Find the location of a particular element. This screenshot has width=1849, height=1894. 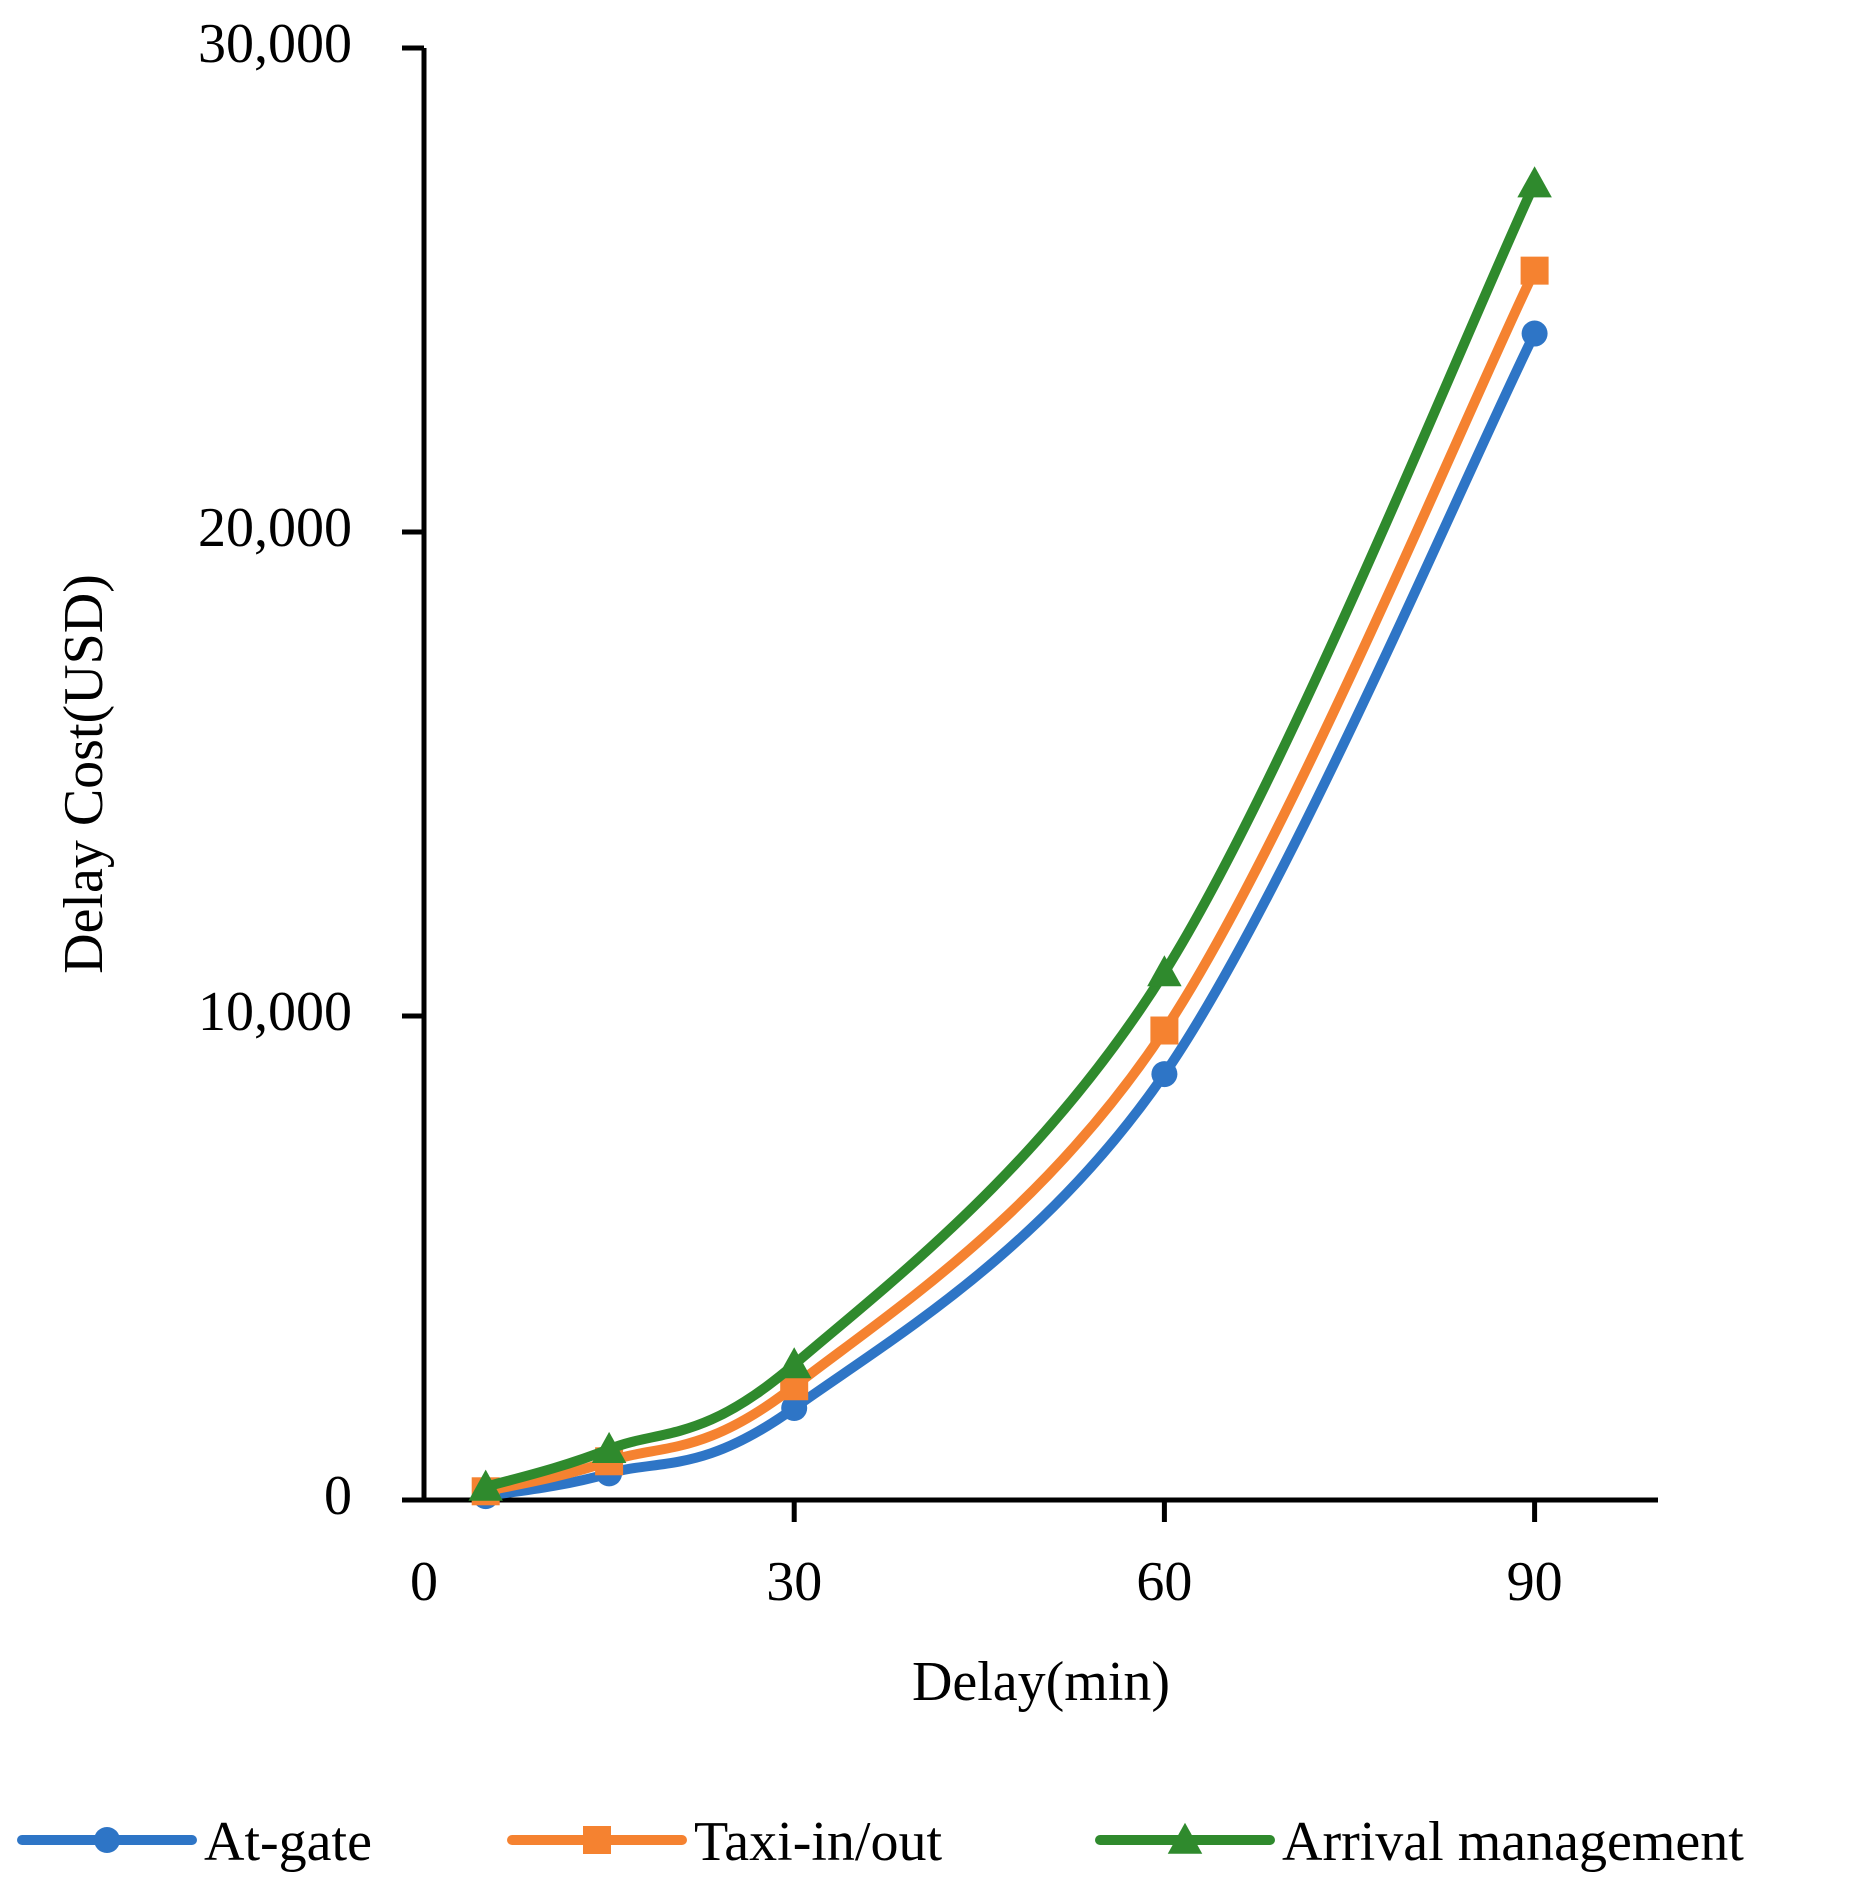

x-tick-label: 0 is located at coordinates (424, 1582).